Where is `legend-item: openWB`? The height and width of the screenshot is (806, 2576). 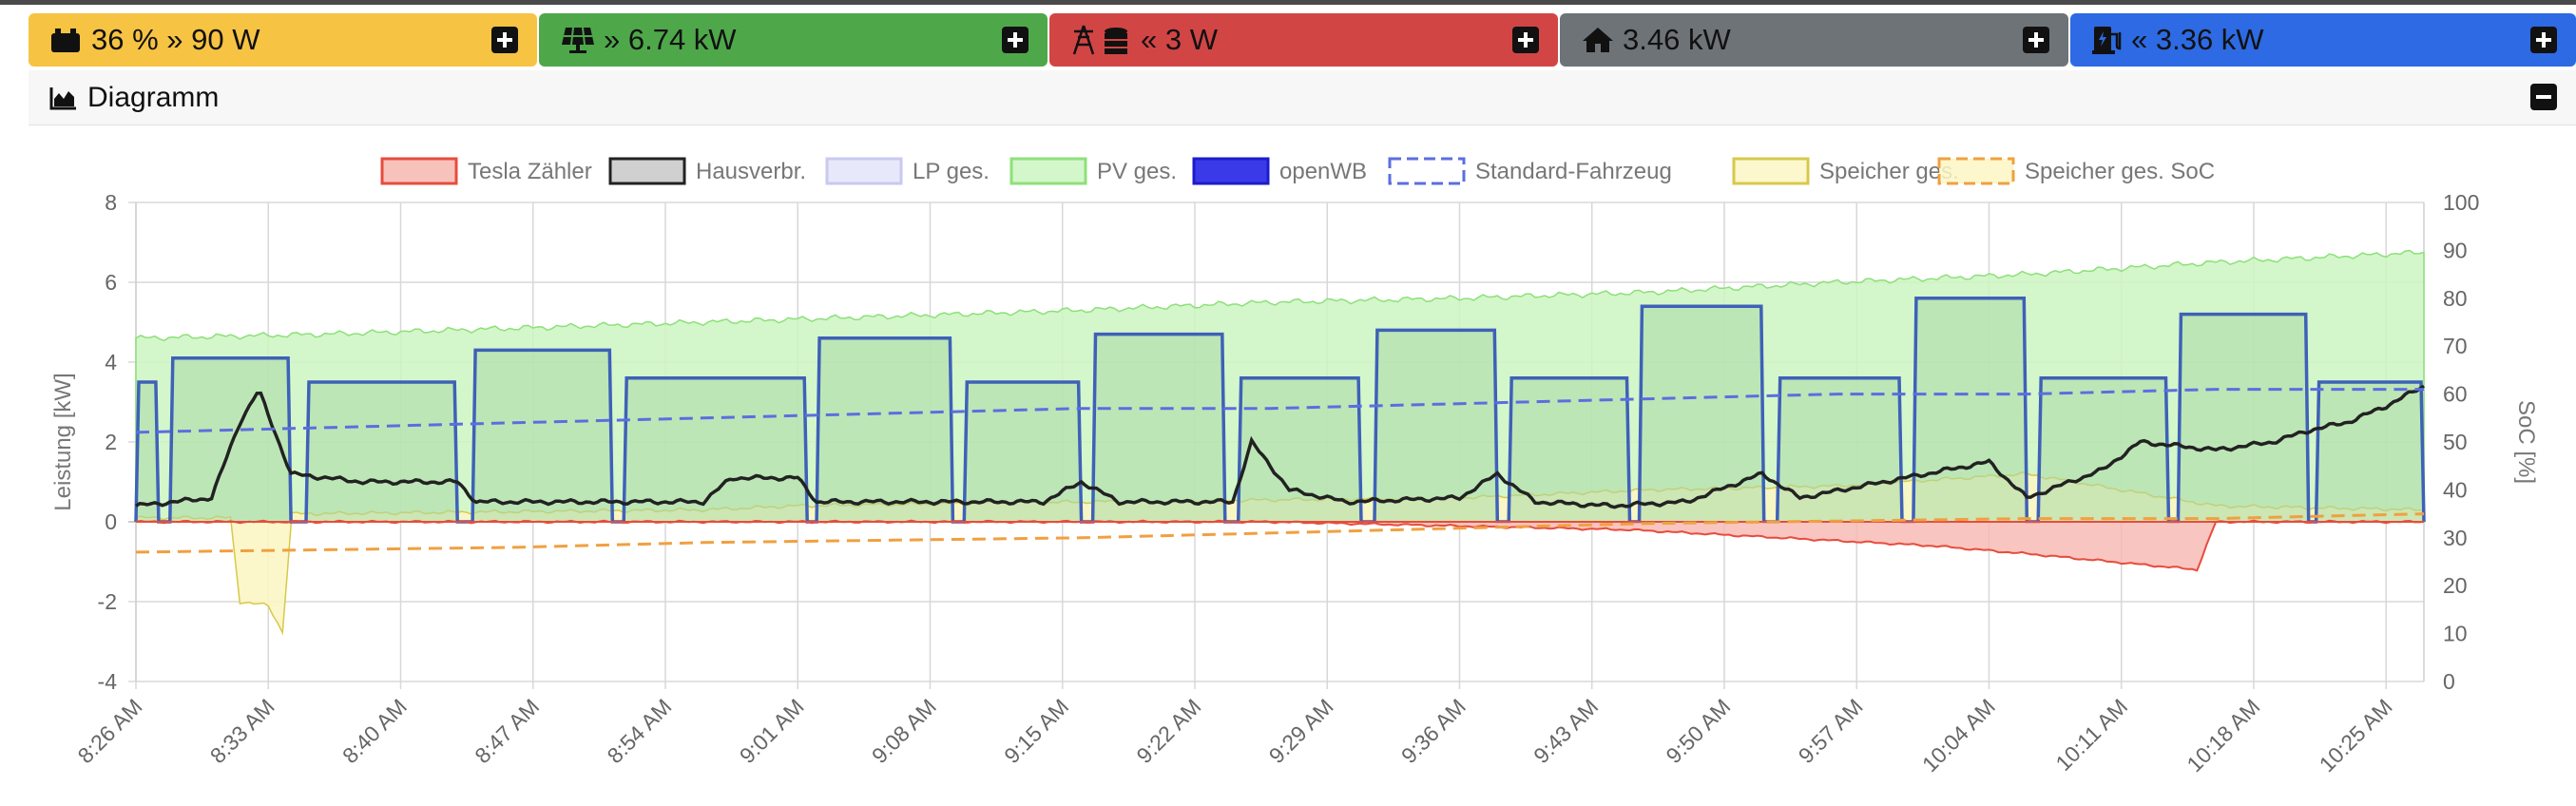 legend-item: openWB is located at coordinates (1279, 171).